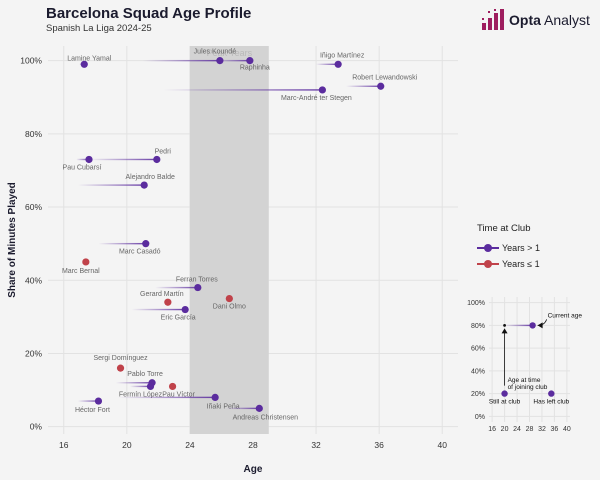  I want to click on point-marc-casado, so click(146, 244).